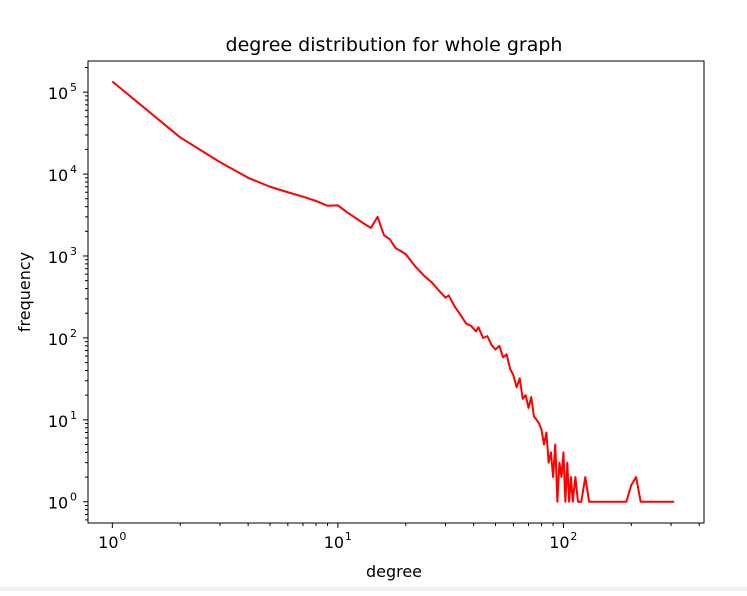 This screenshot has width=747, height=596. What do you see at coordinates (73, 333) in the screenshot?
I see `y-tick-exponent: 2` at bounding box center [73, 333].